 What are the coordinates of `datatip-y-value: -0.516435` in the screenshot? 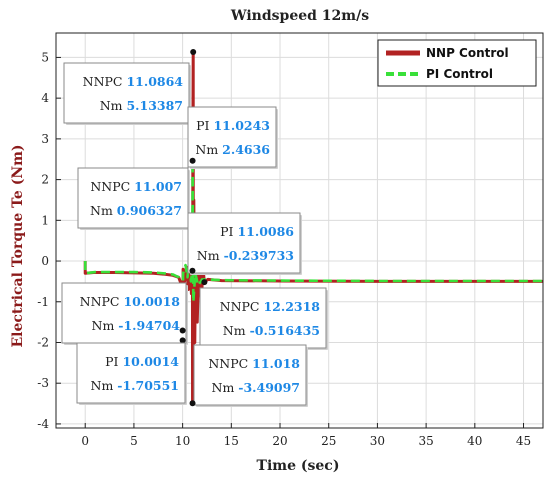 It's located at (285, 330).